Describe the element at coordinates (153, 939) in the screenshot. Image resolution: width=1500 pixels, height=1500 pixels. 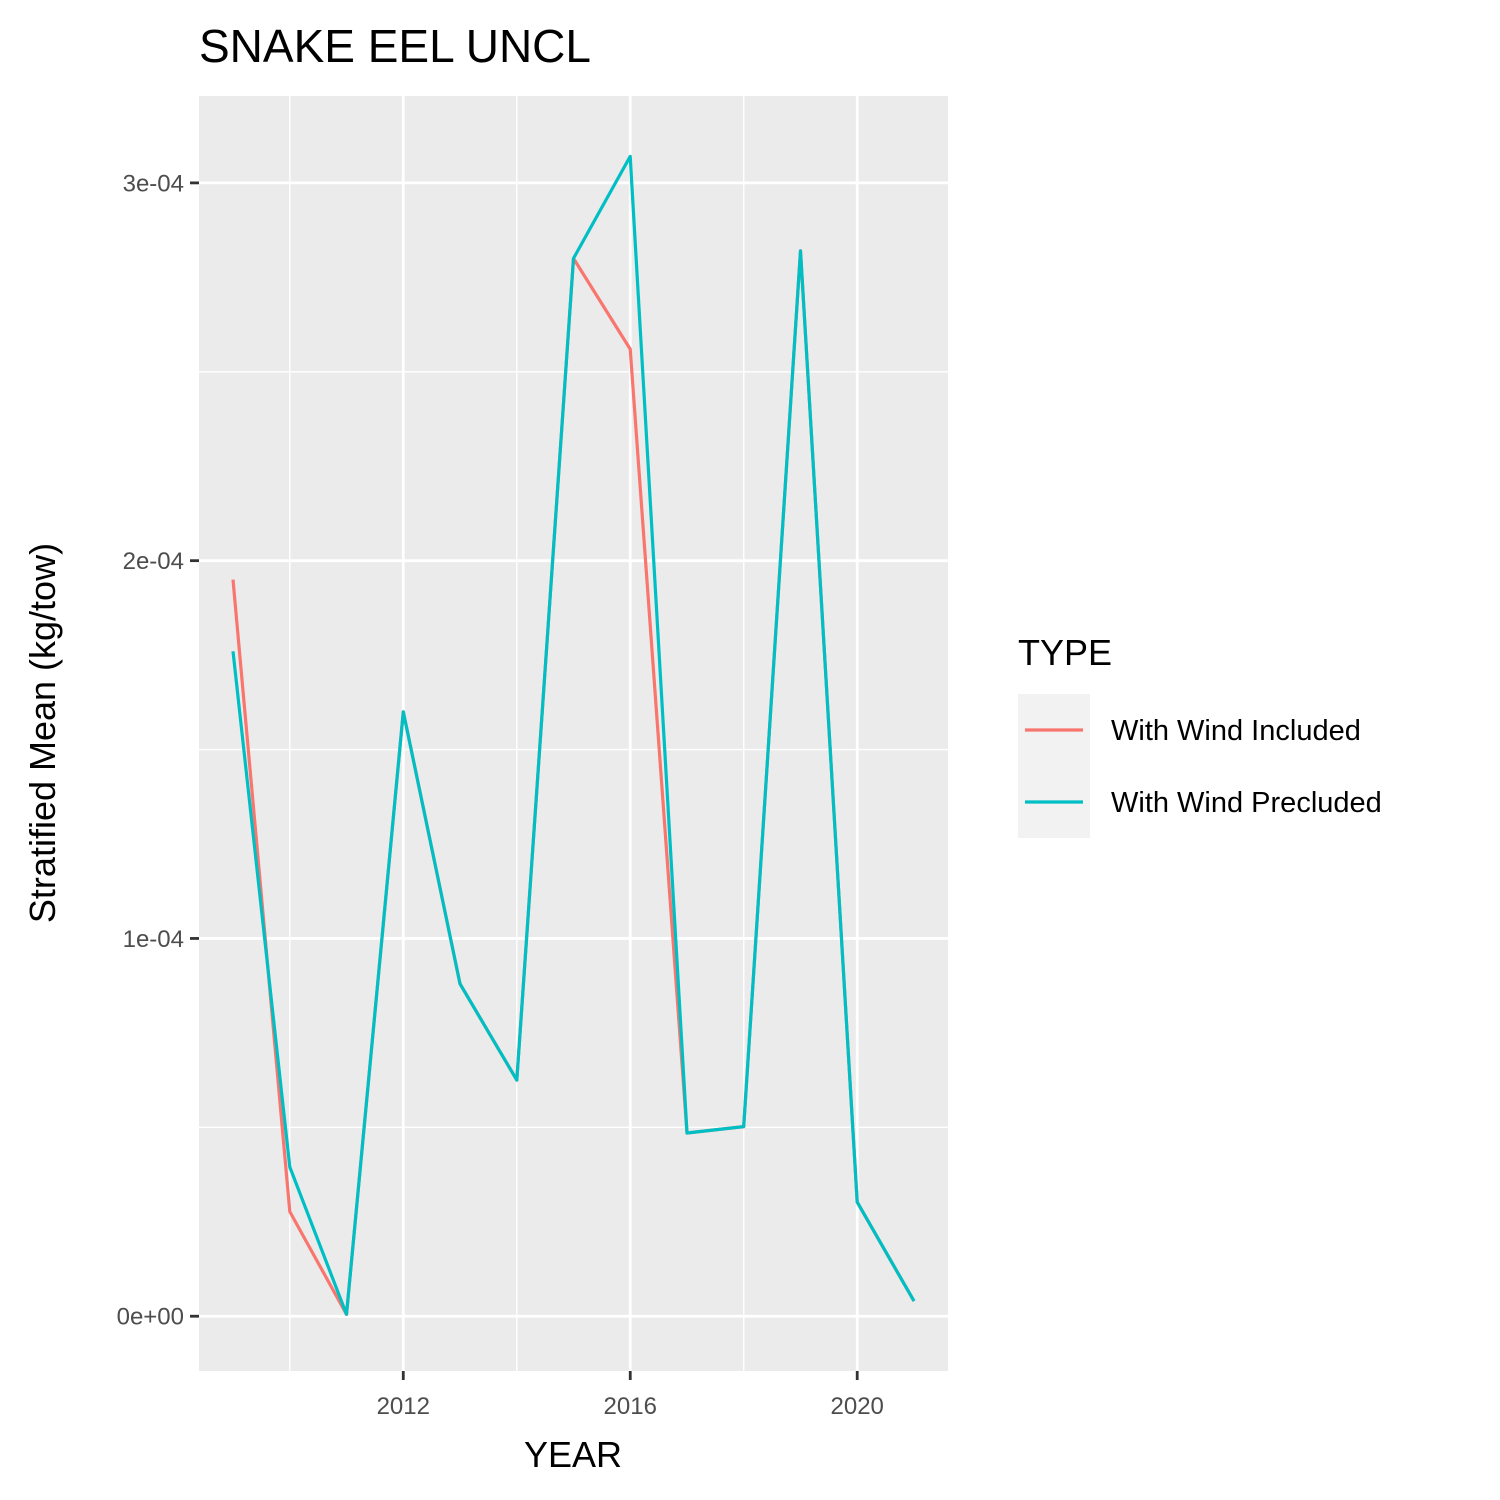
I see `y-tick-label: 1e-04` at that location.